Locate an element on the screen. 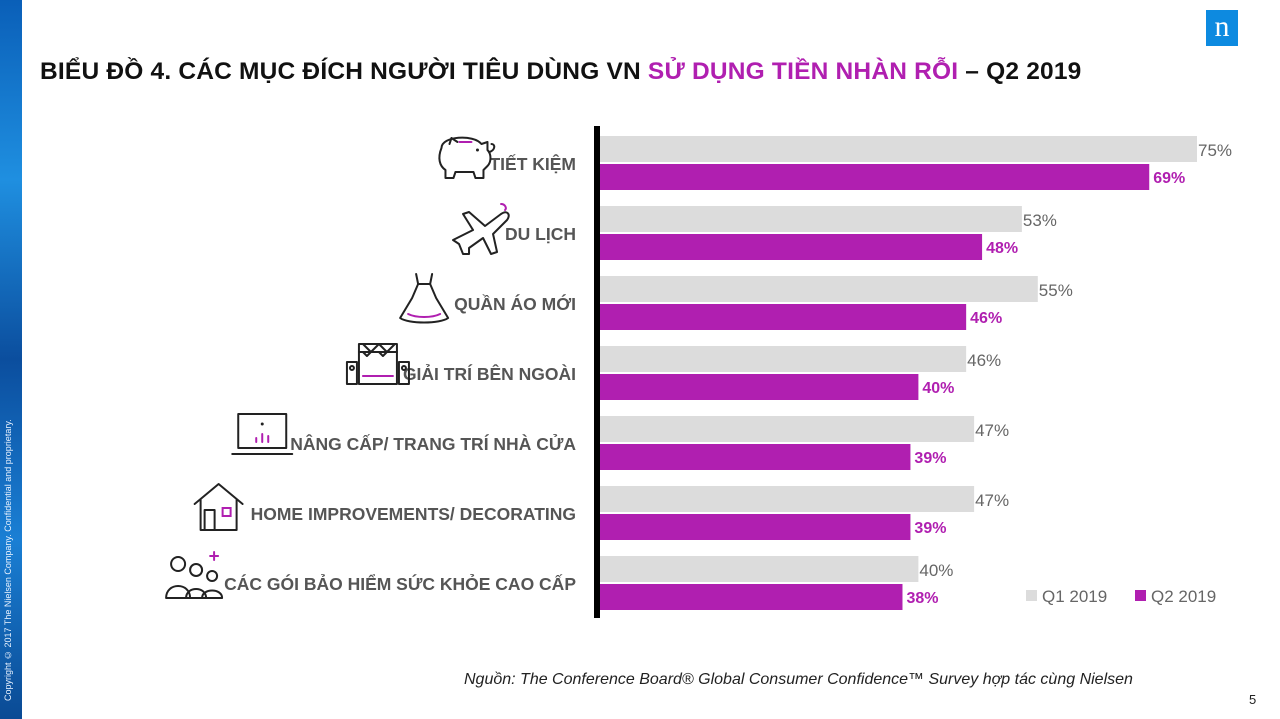 The image size is (1280, 719). category-label: CÁC GÓI BẢO HIỂM SỨC KHỎE CAO CẤP is located at coordinates (400, 583).